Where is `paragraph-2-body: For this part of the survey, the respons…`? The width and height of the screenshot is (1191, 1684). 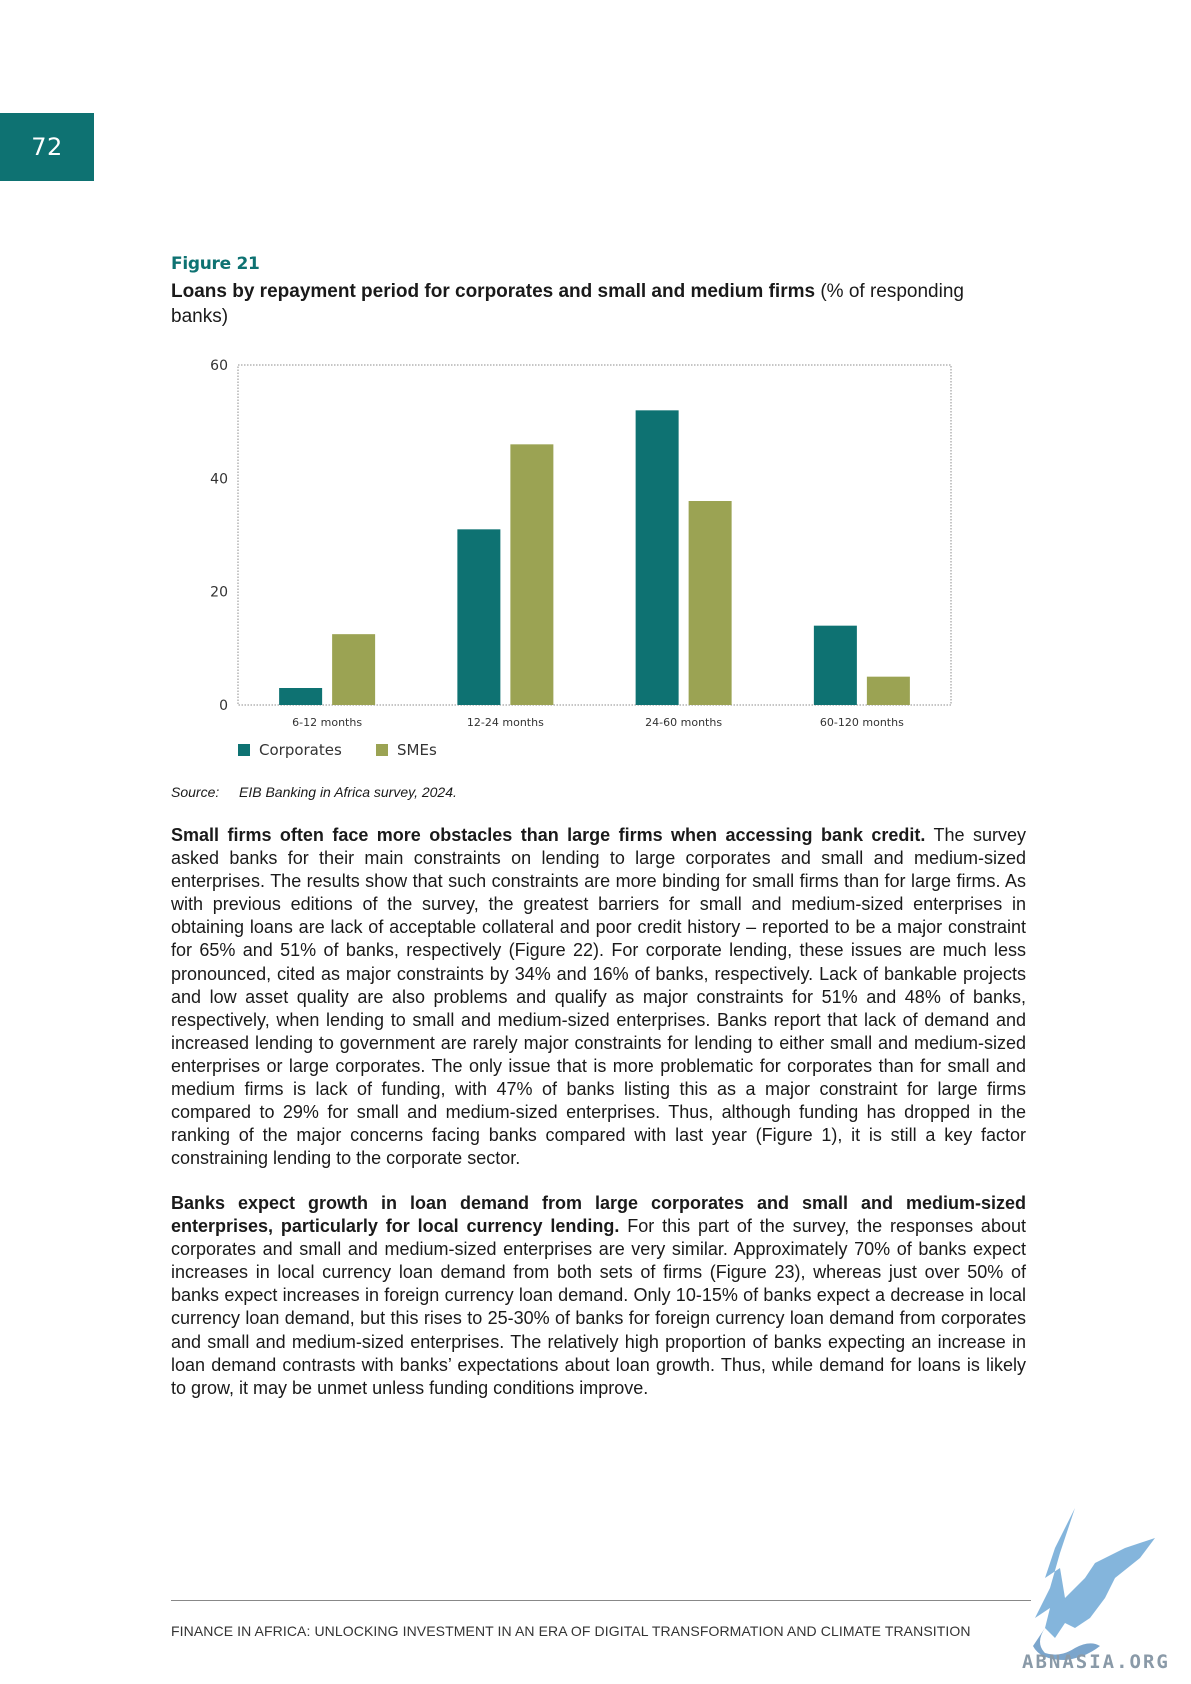 paragraph-2-body: For this part of the survey, the respons… is located at coordinates (598, 1307).